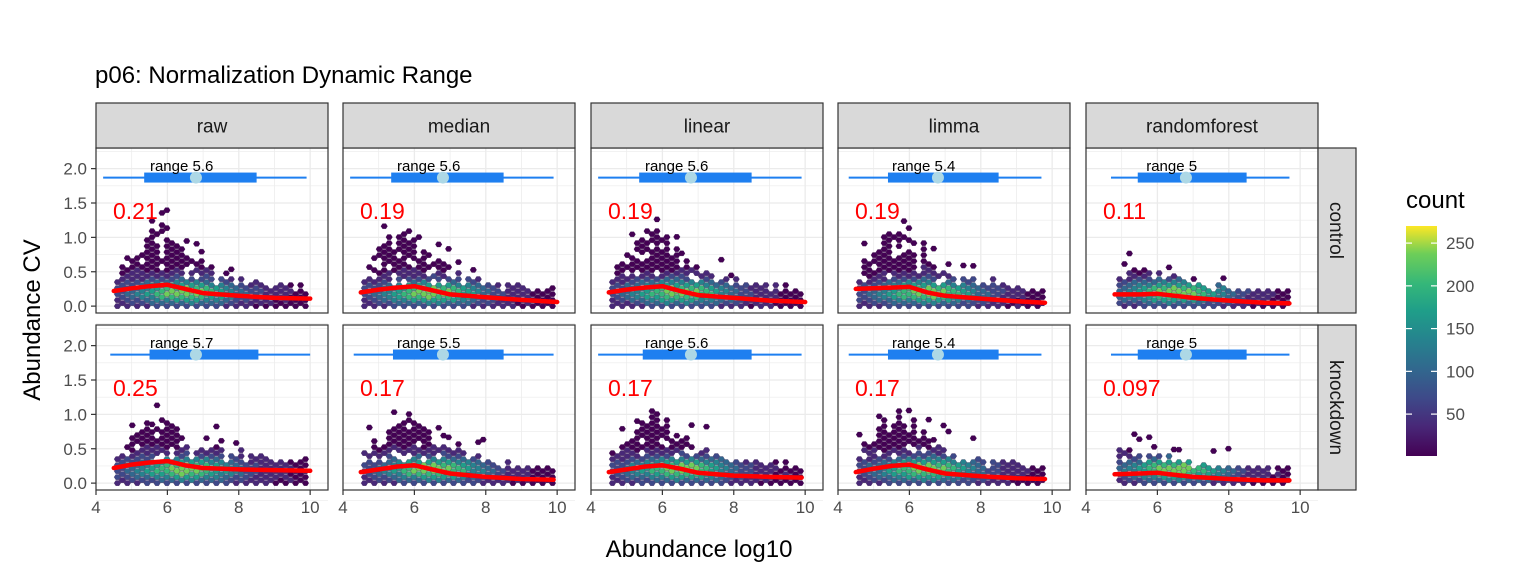 This screenshot has width=1536, height=576. I want to click on range-label: range 5, so click(1171, 343).